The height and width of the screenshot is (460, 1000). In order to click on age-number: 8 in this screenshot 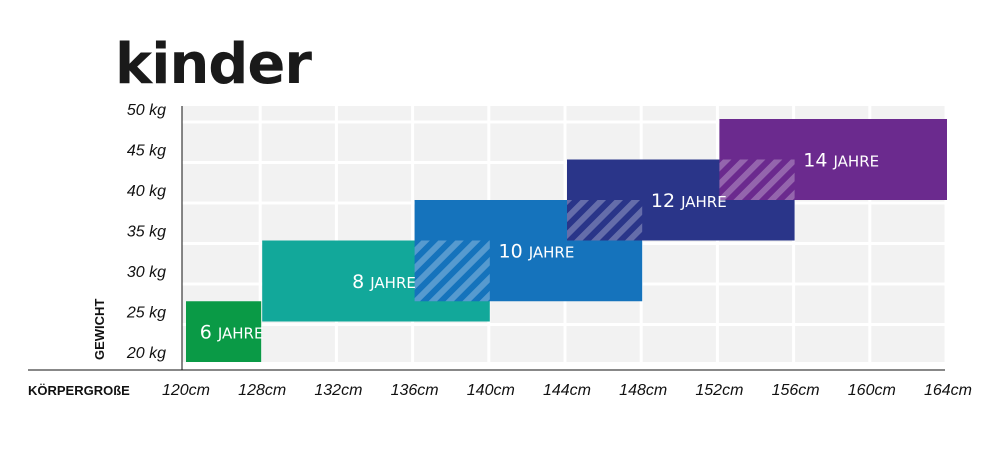, I will do `click(361, 282)`.